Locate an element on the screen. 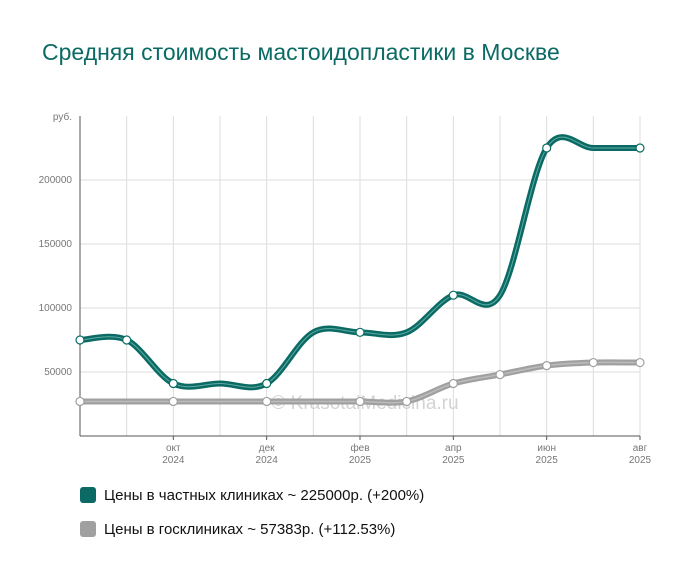 This screenshot has height=578, width=700. y-tick-label: 200000 is located at coordinates (56, 180).